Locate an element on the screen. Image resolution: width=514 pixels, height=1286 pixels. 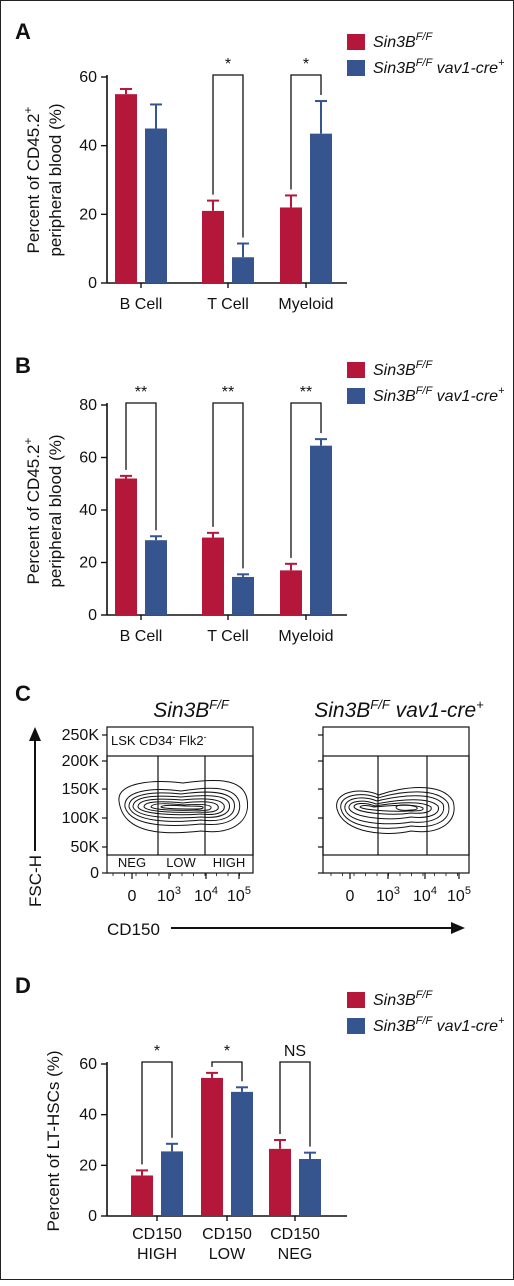
flow-x-tick-exp: 4 is located at coordinates (434, 891).